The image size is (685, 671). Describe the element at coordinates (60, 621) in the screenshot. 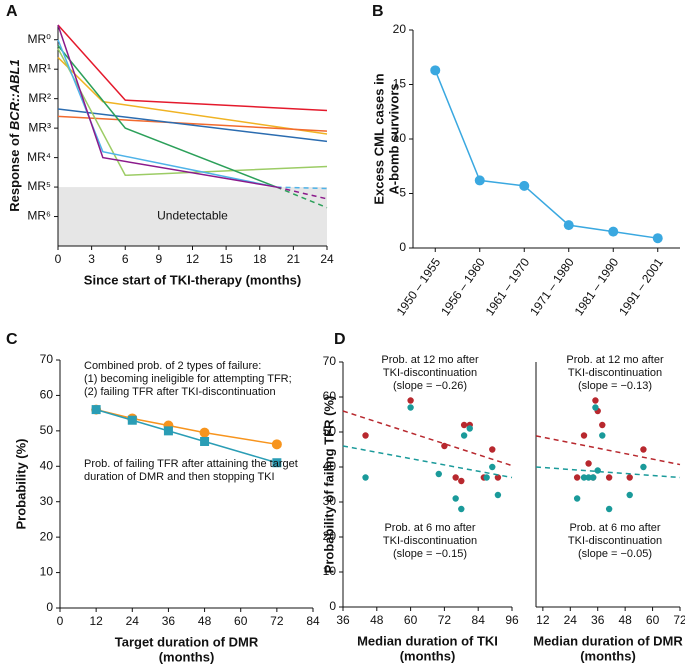

I see `x-tick-label: 0` at that location.